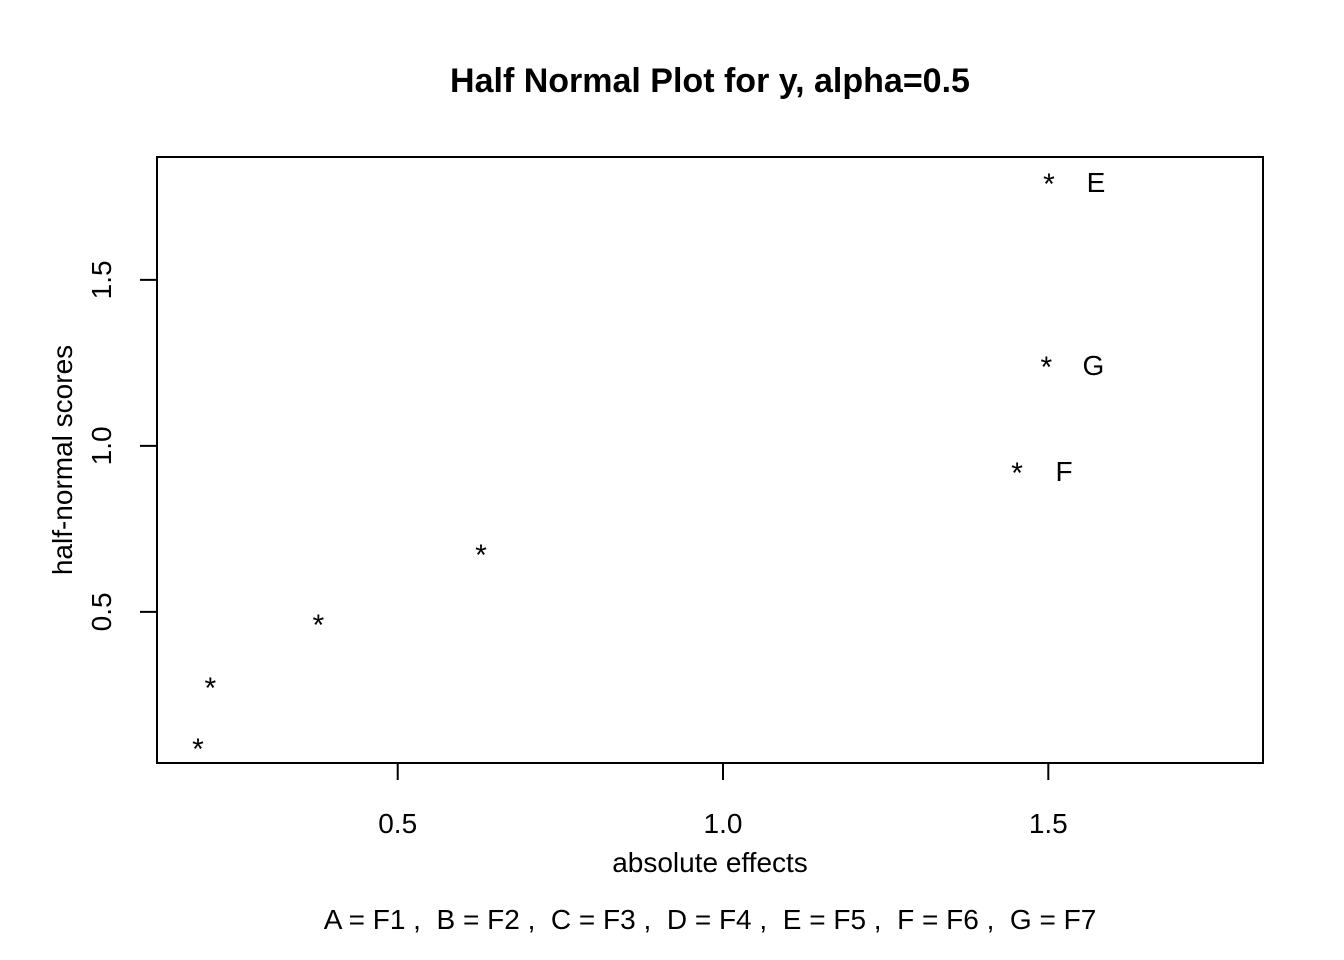 This screenshot has height=960, width=1344. What do you see at coordinates (1096, 182) in the screenshot?
I see `point-label-E: E` at bounding box center [1096, 182].